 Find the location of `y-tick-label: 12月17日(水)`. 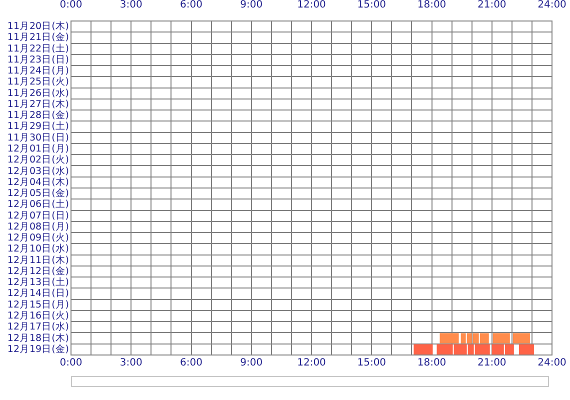

y-tick-label: 12月17日(水) is located at coordinates (38, 326).